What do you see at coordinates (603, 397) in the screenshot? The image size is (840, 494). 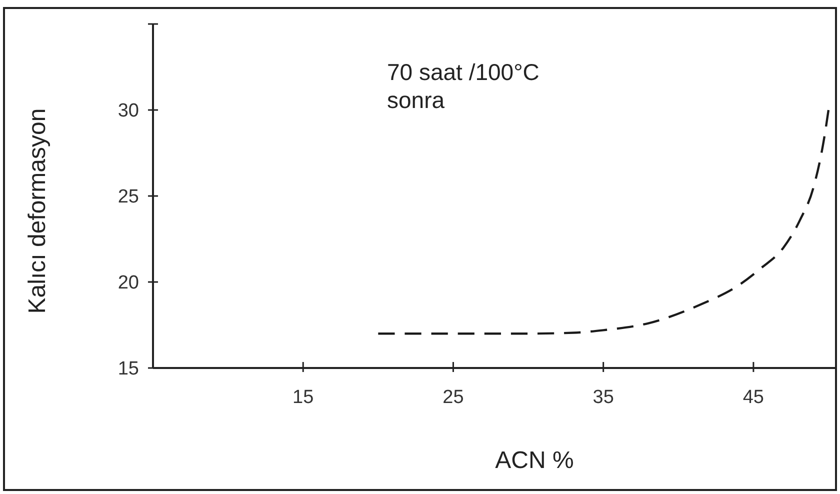 I see `x-tick-label: 35` at bounding box center [603, 397].